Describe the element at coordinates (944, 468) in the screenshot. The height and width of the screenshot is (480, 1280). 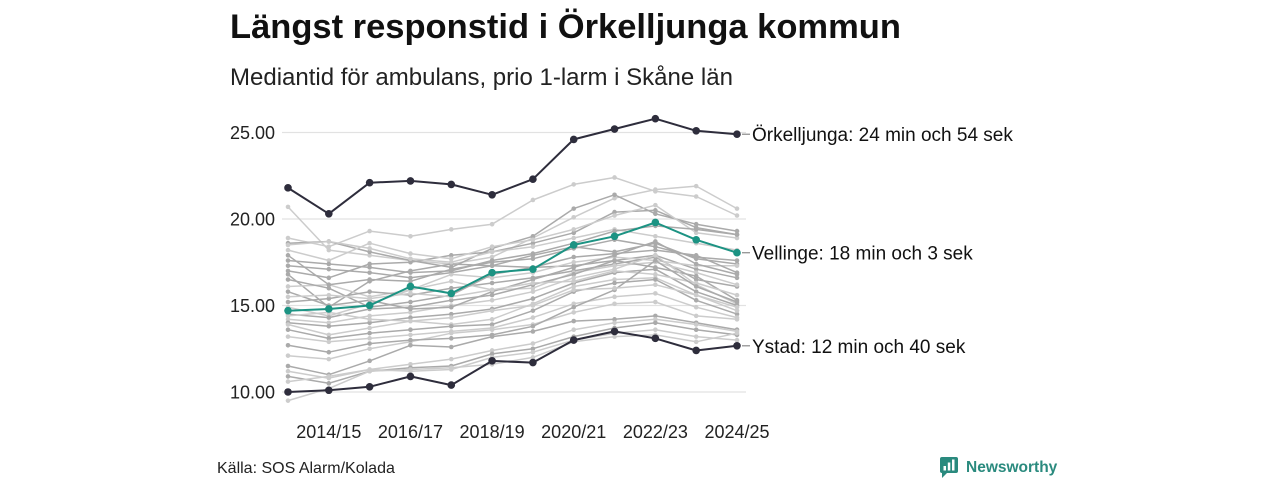
I see `logo-bar` at that location.